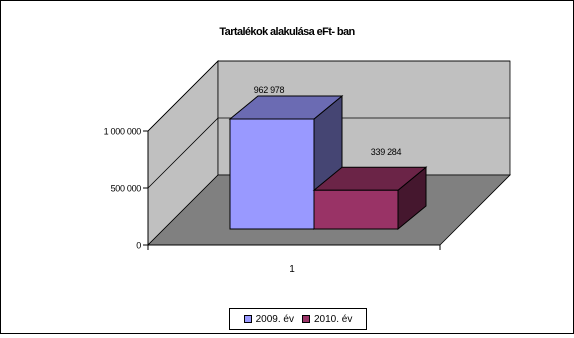 The width and height of the screenshot is (574, 338). I want to click on legend-item-2009: 2009. év, so click(268, 319).